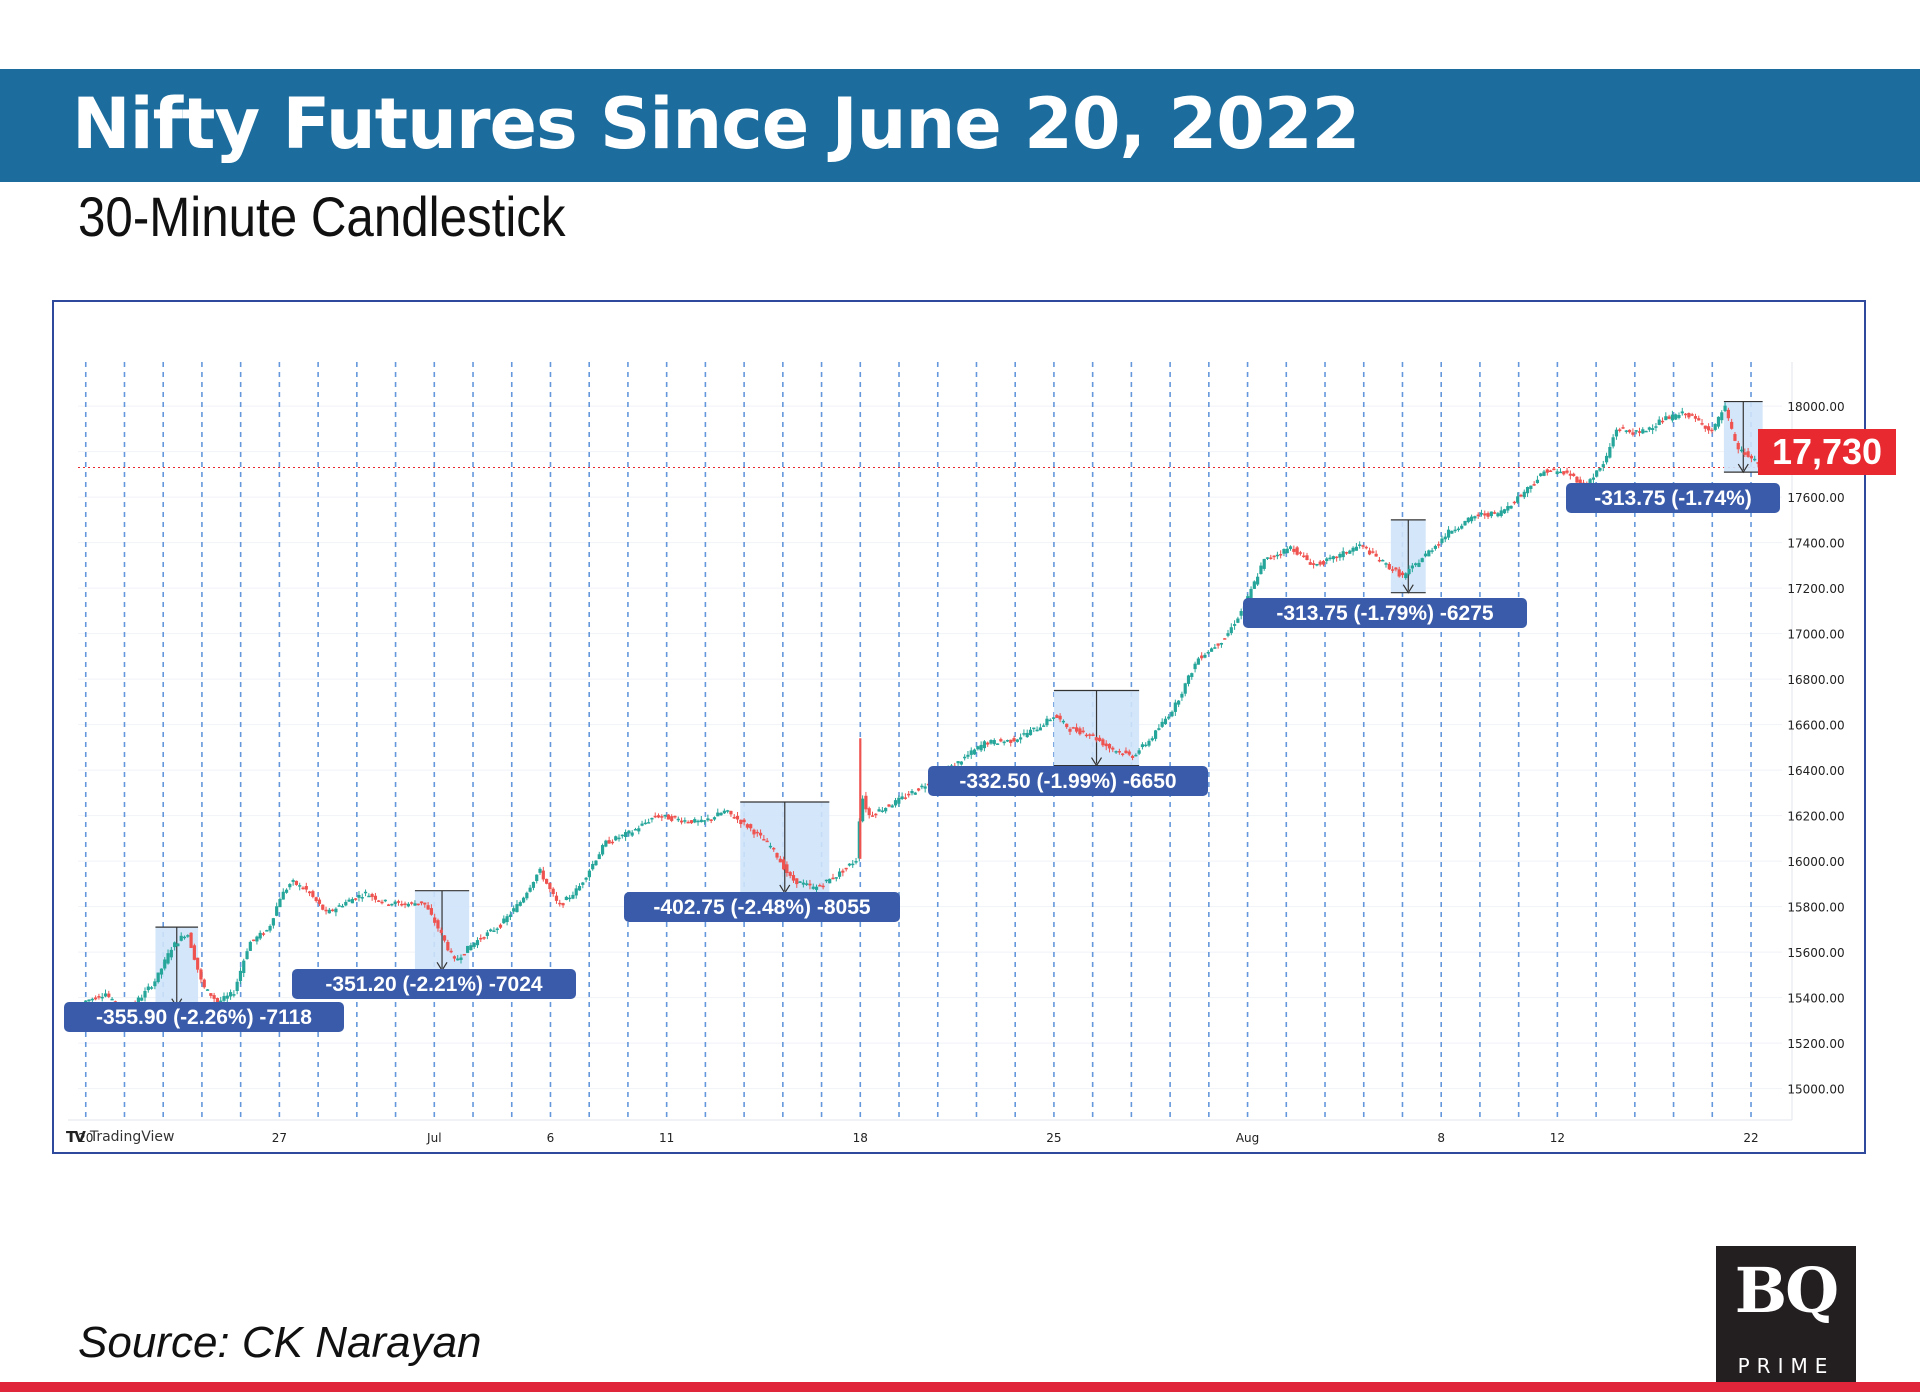 This screenshot has height=1392, width=1920. What do you see at coordinates (1815, 544) in the screenshot?
I see `y-tick-label: 17400.00` at bounding box center [1815, 544].